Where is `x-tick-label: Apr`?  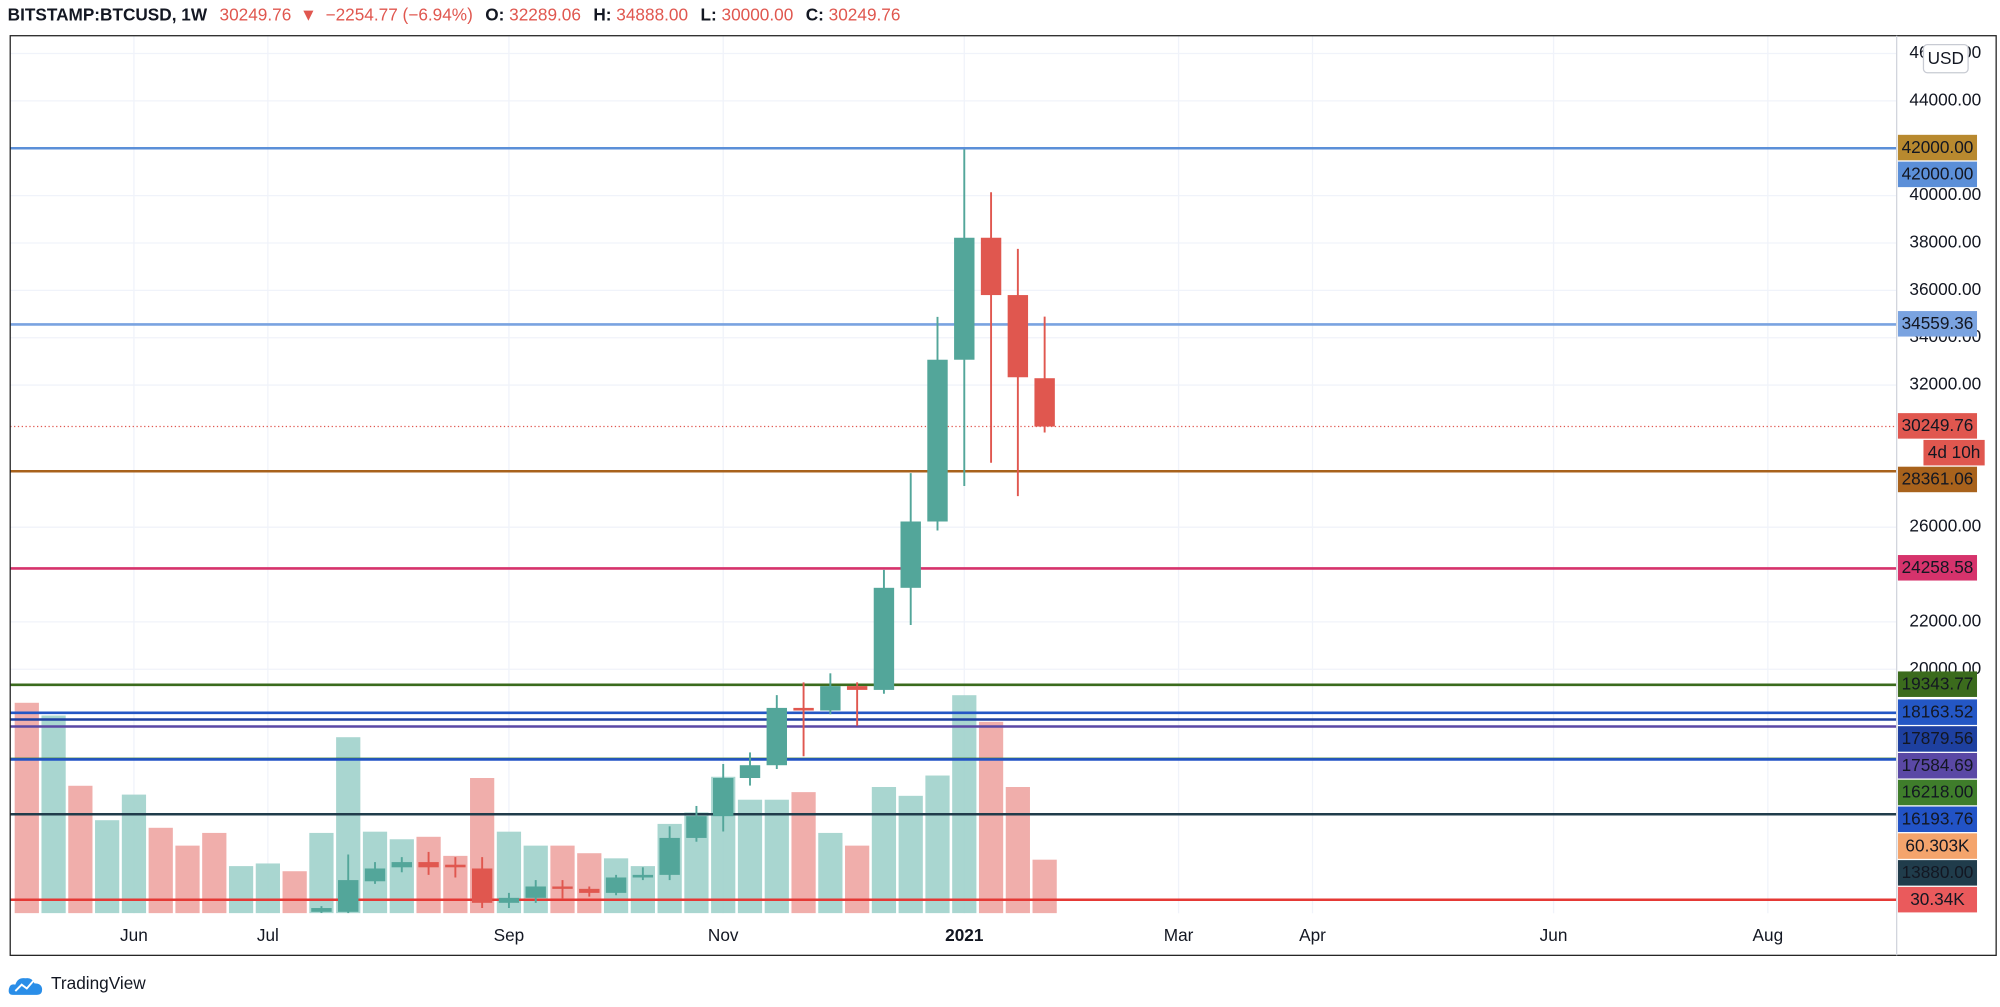
x-tick-label: Apr is located at coordinates (1312, 935).